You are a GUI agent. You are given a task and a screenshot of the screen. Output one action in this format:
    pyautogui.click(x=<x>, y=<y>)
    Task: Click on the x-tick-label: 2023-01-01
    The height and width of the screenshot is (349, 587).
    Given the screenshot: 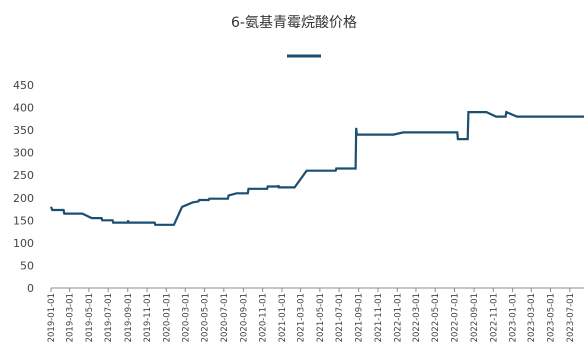 What is the action you would take?
    pyautogui.click(x=514, y=317)
    